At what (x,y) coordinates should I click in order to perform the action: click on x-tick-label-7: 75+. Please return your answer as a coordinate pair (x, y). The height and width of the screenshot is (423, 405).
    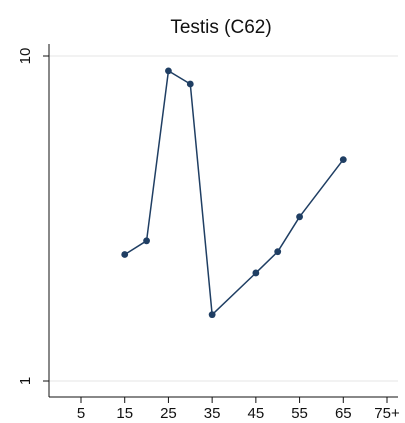
    Looking at the image, I should click on (387, 413).